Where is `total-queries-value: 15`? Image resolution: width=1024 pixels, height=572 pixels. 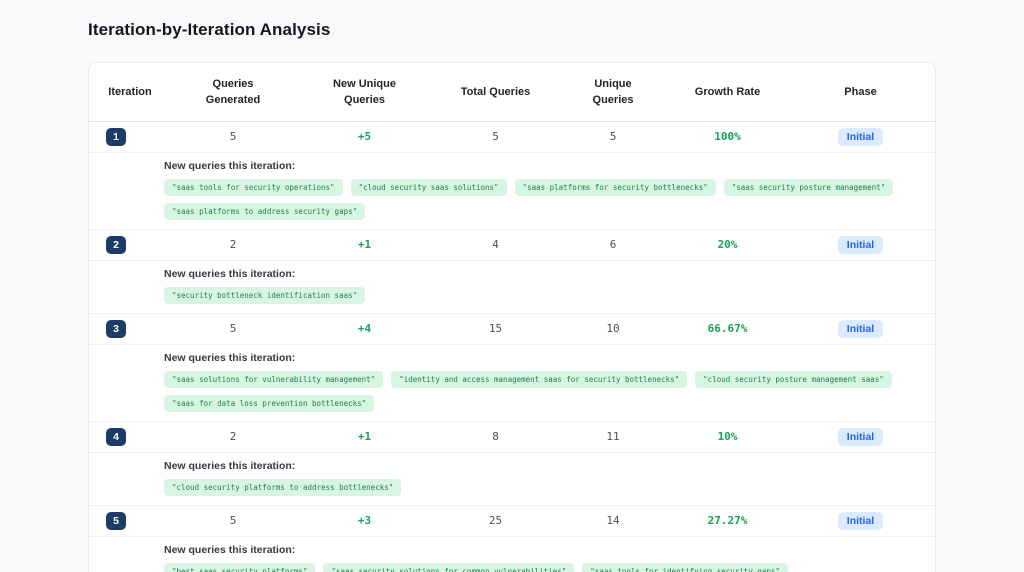
total-queries-value: 15 is located at coordinates (495, 329).